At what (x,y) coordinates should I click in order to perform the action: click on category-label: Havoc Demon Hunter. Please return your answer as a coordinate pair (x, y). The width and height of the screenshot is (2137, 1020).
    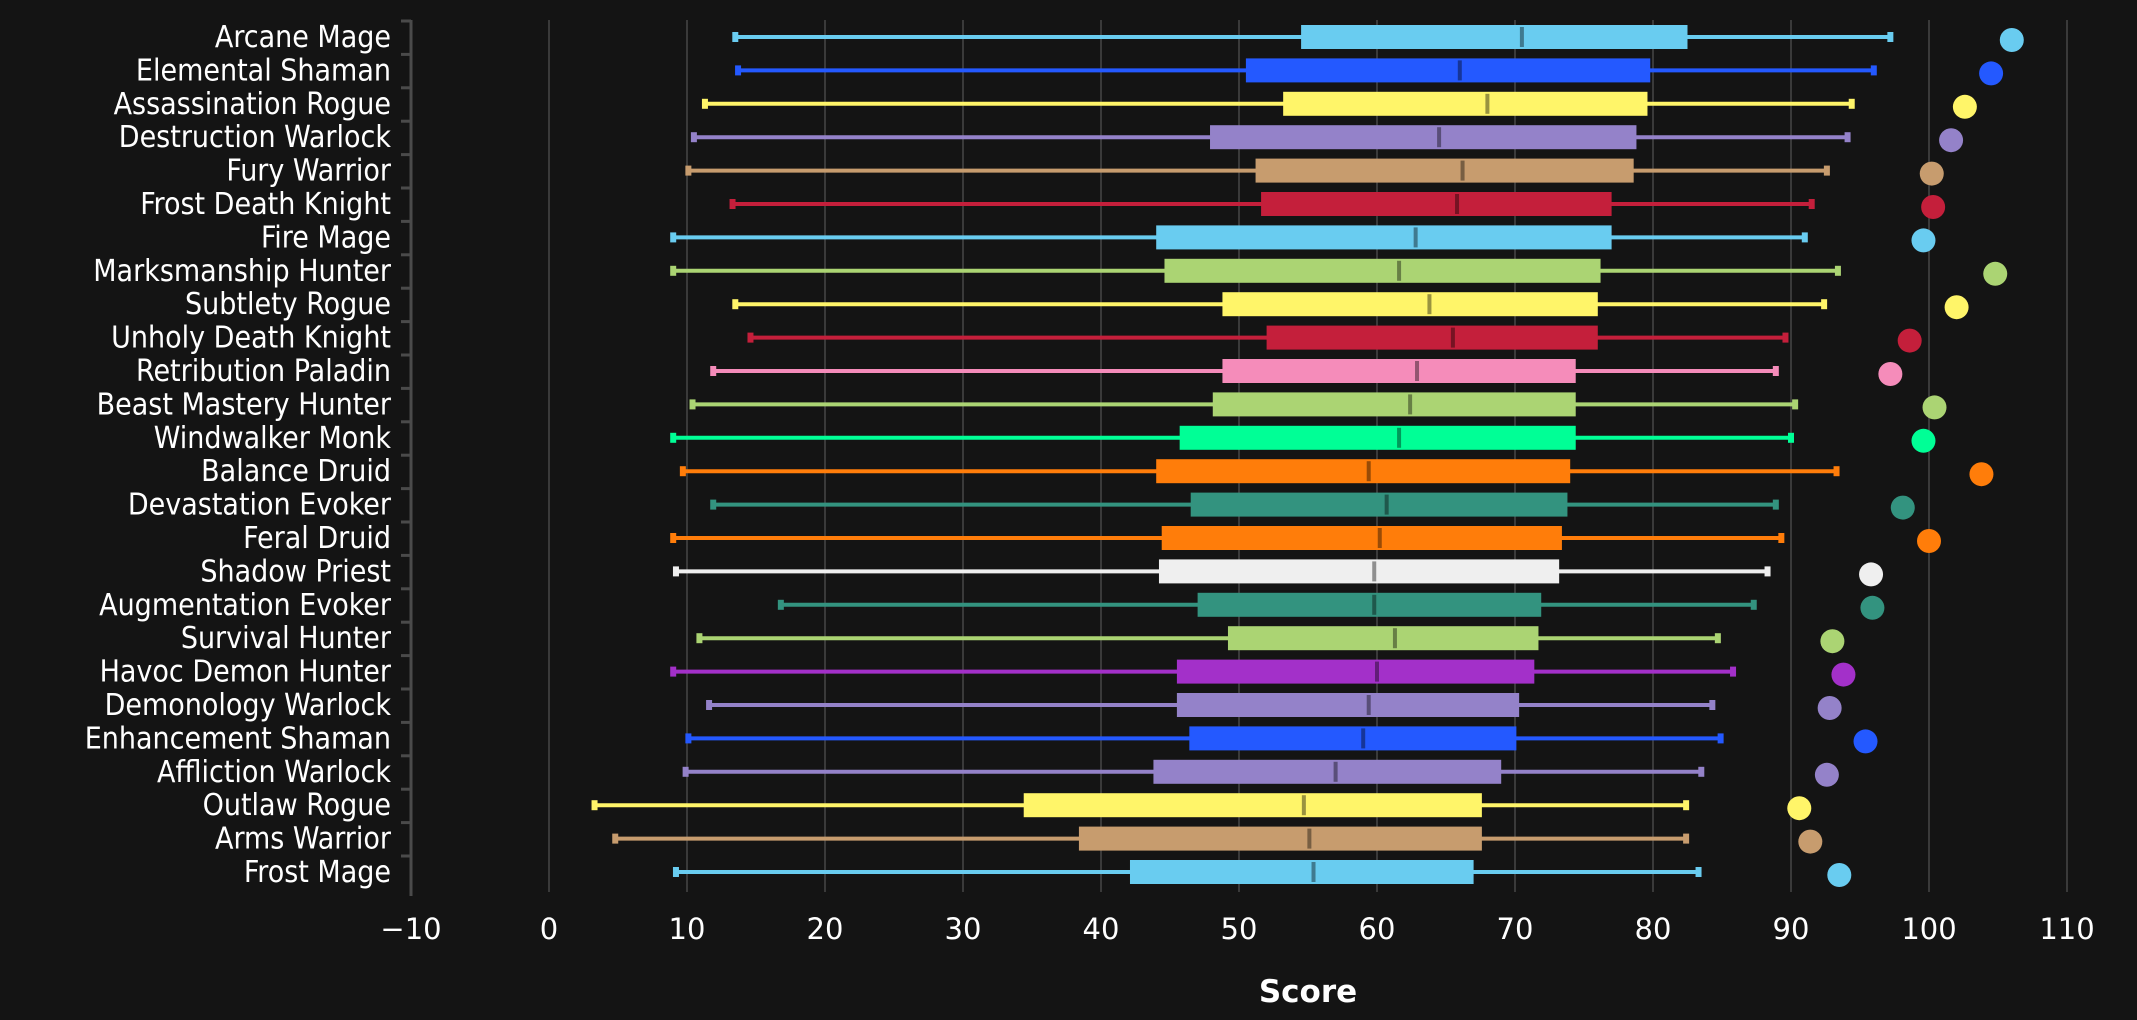
    Looking at the image, I should click on (246, 672).